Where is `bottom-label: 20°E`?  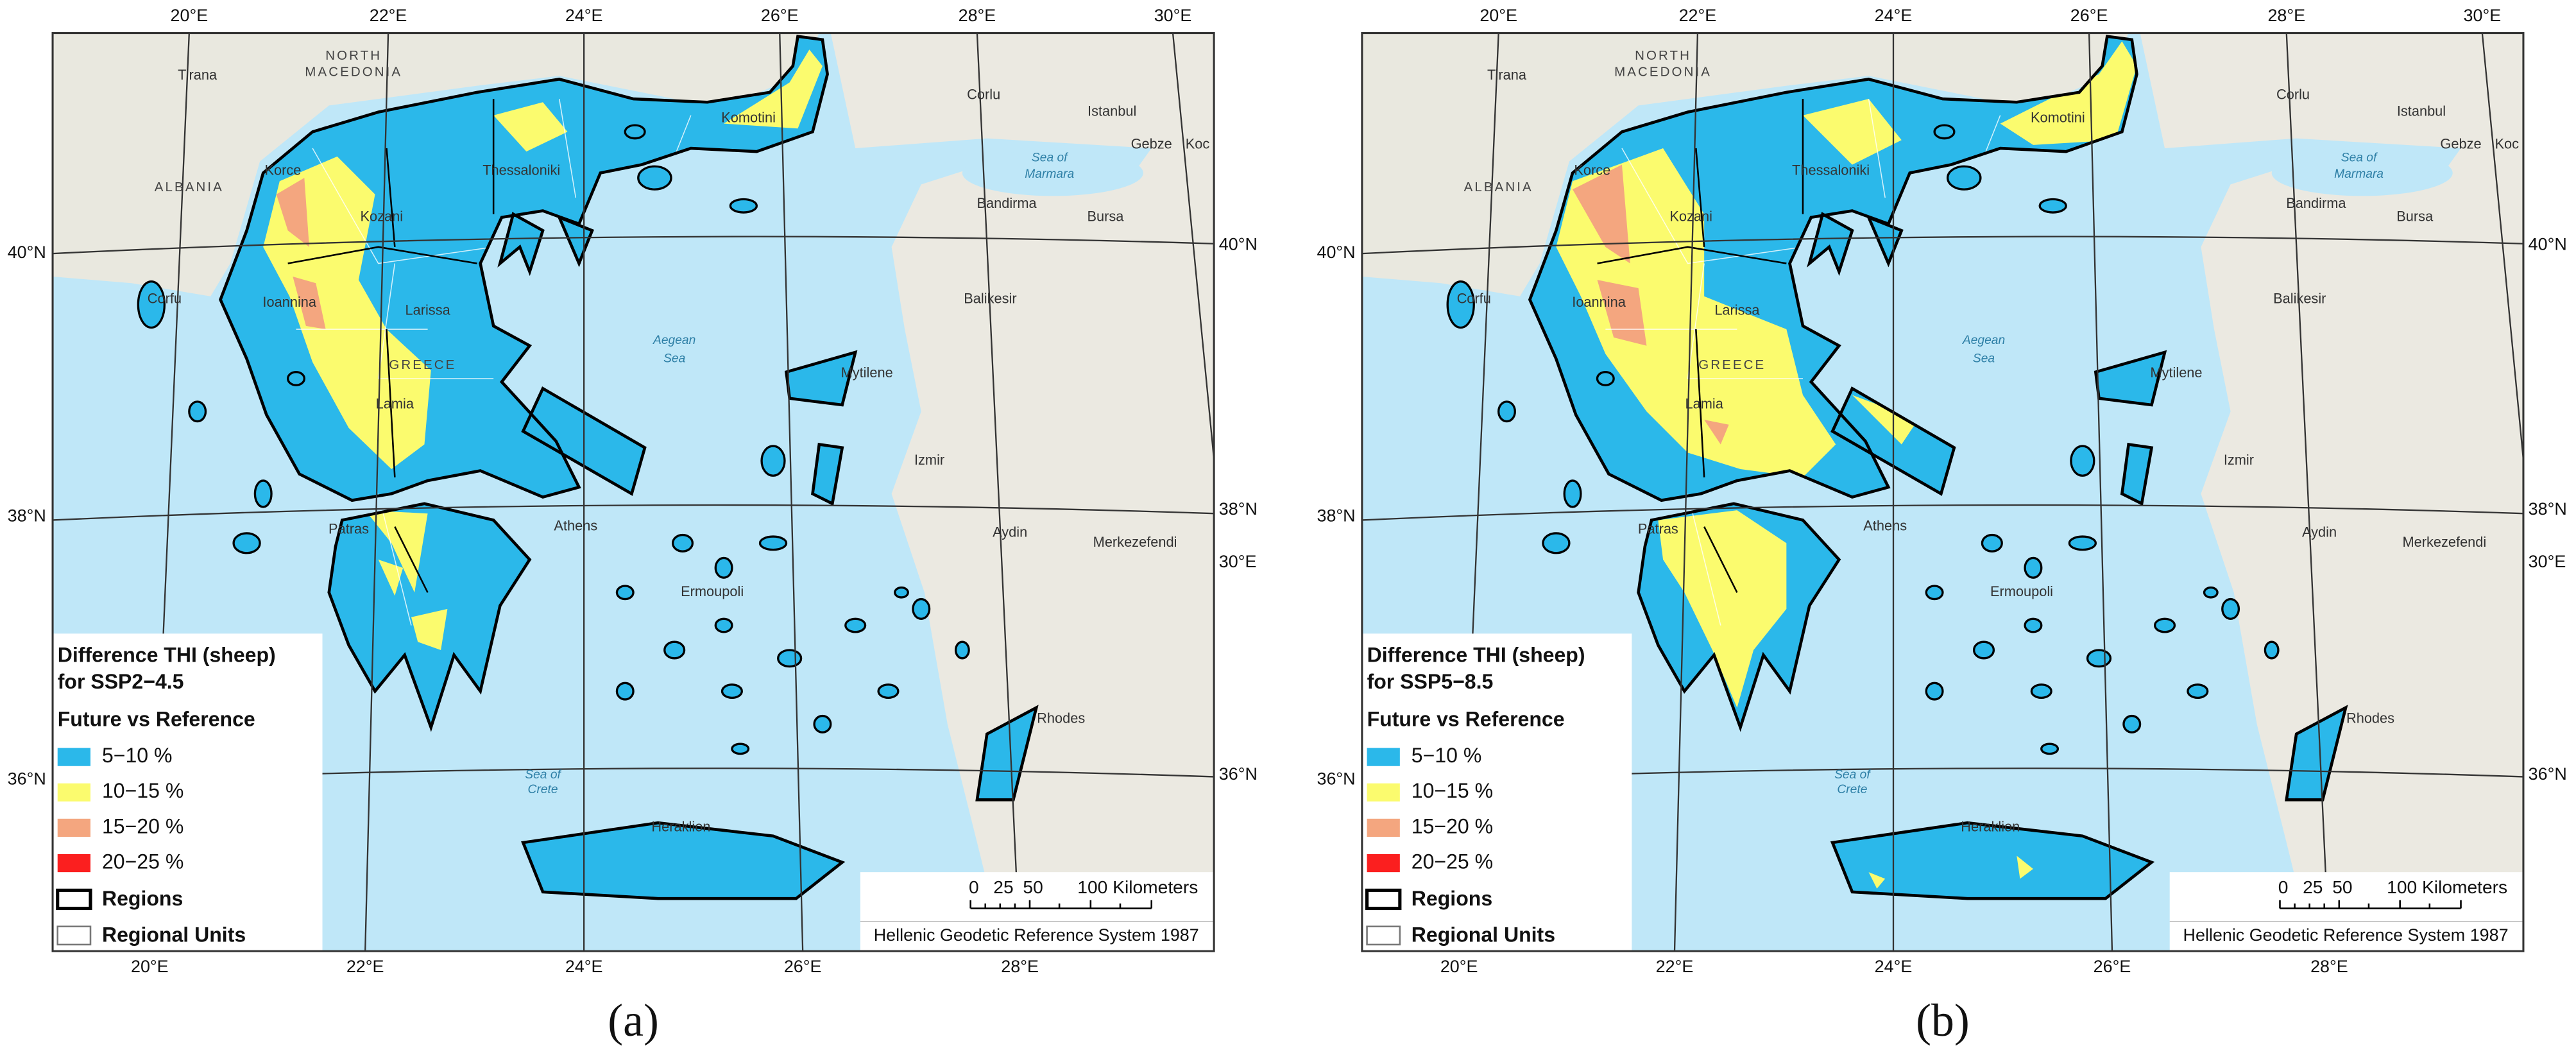 bottom-label: 20°E is located at coordinates (1459, 967).